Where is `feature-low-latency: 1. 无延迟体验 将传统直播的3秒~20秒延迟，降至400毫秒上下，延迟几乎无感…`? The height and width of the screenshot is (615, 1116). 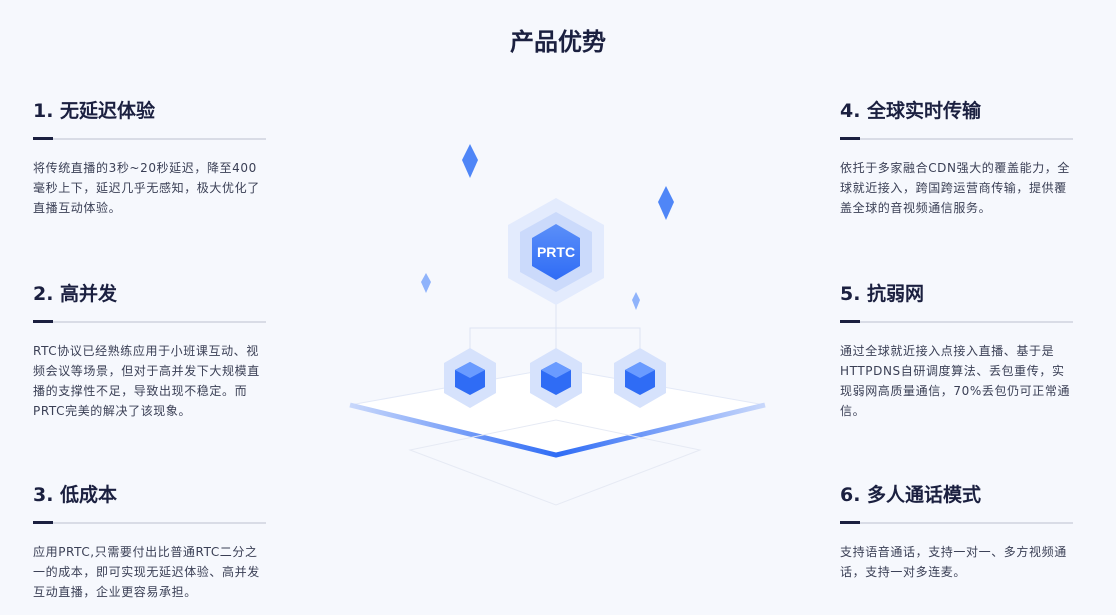
feature-low-latency: 1. 无延迟体验 将传统直播的3秒~20秒延迟，降至400毫秒上下，延迟几乎无感… is located at coordinates (149, 157).